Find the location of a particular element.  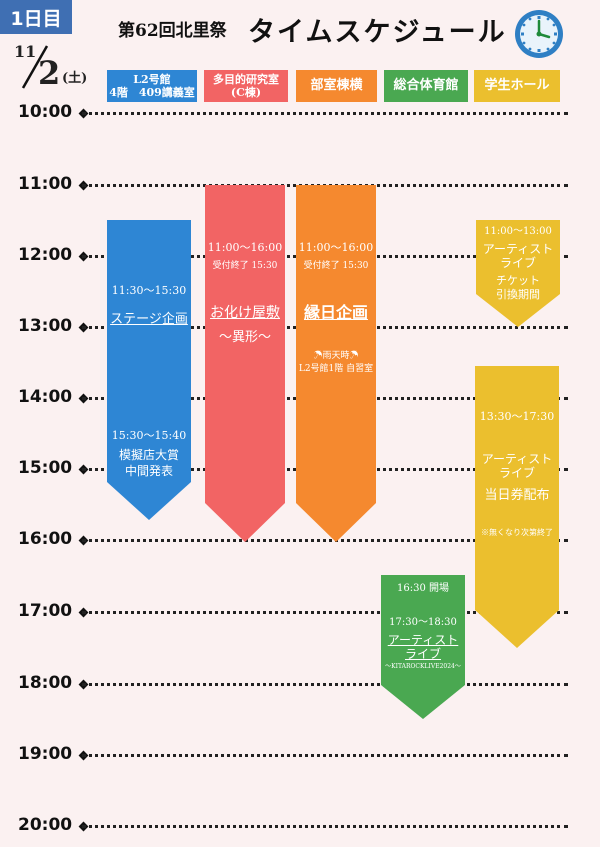

time-label: 11:00 is located at coordinates (45, 184).